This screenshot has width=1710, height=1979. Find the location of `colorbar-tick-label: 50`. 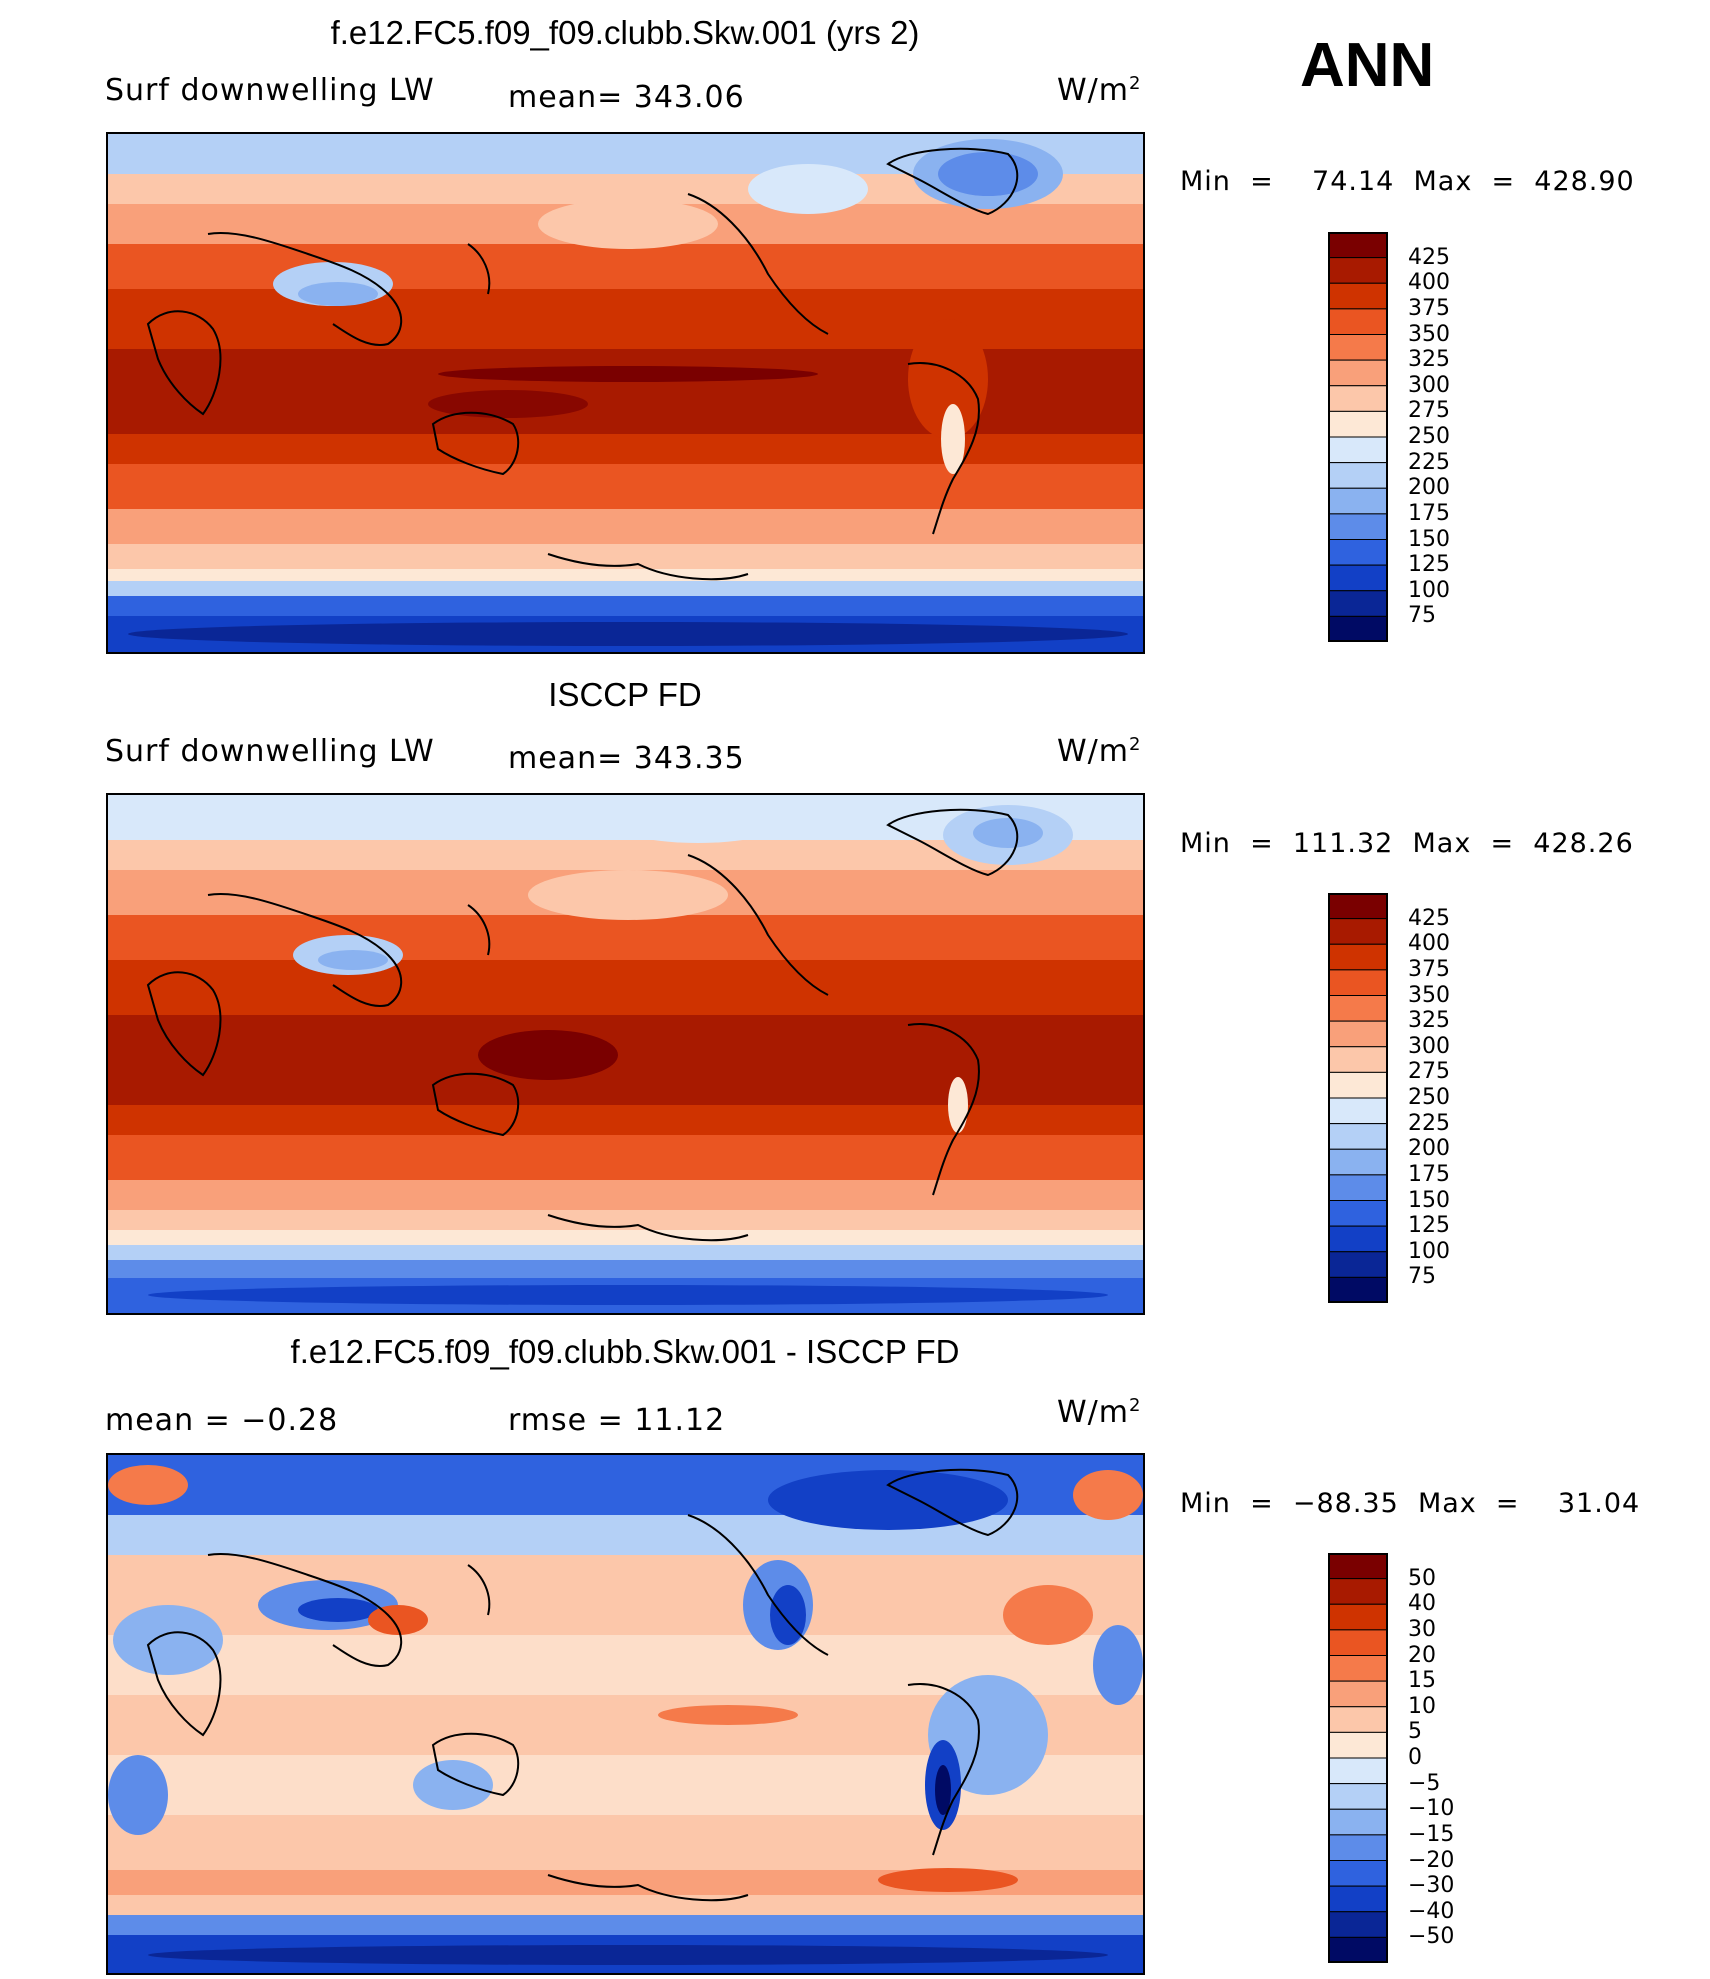

colorbar-tick-label: 50 is located at coordinates (1422, 1578).